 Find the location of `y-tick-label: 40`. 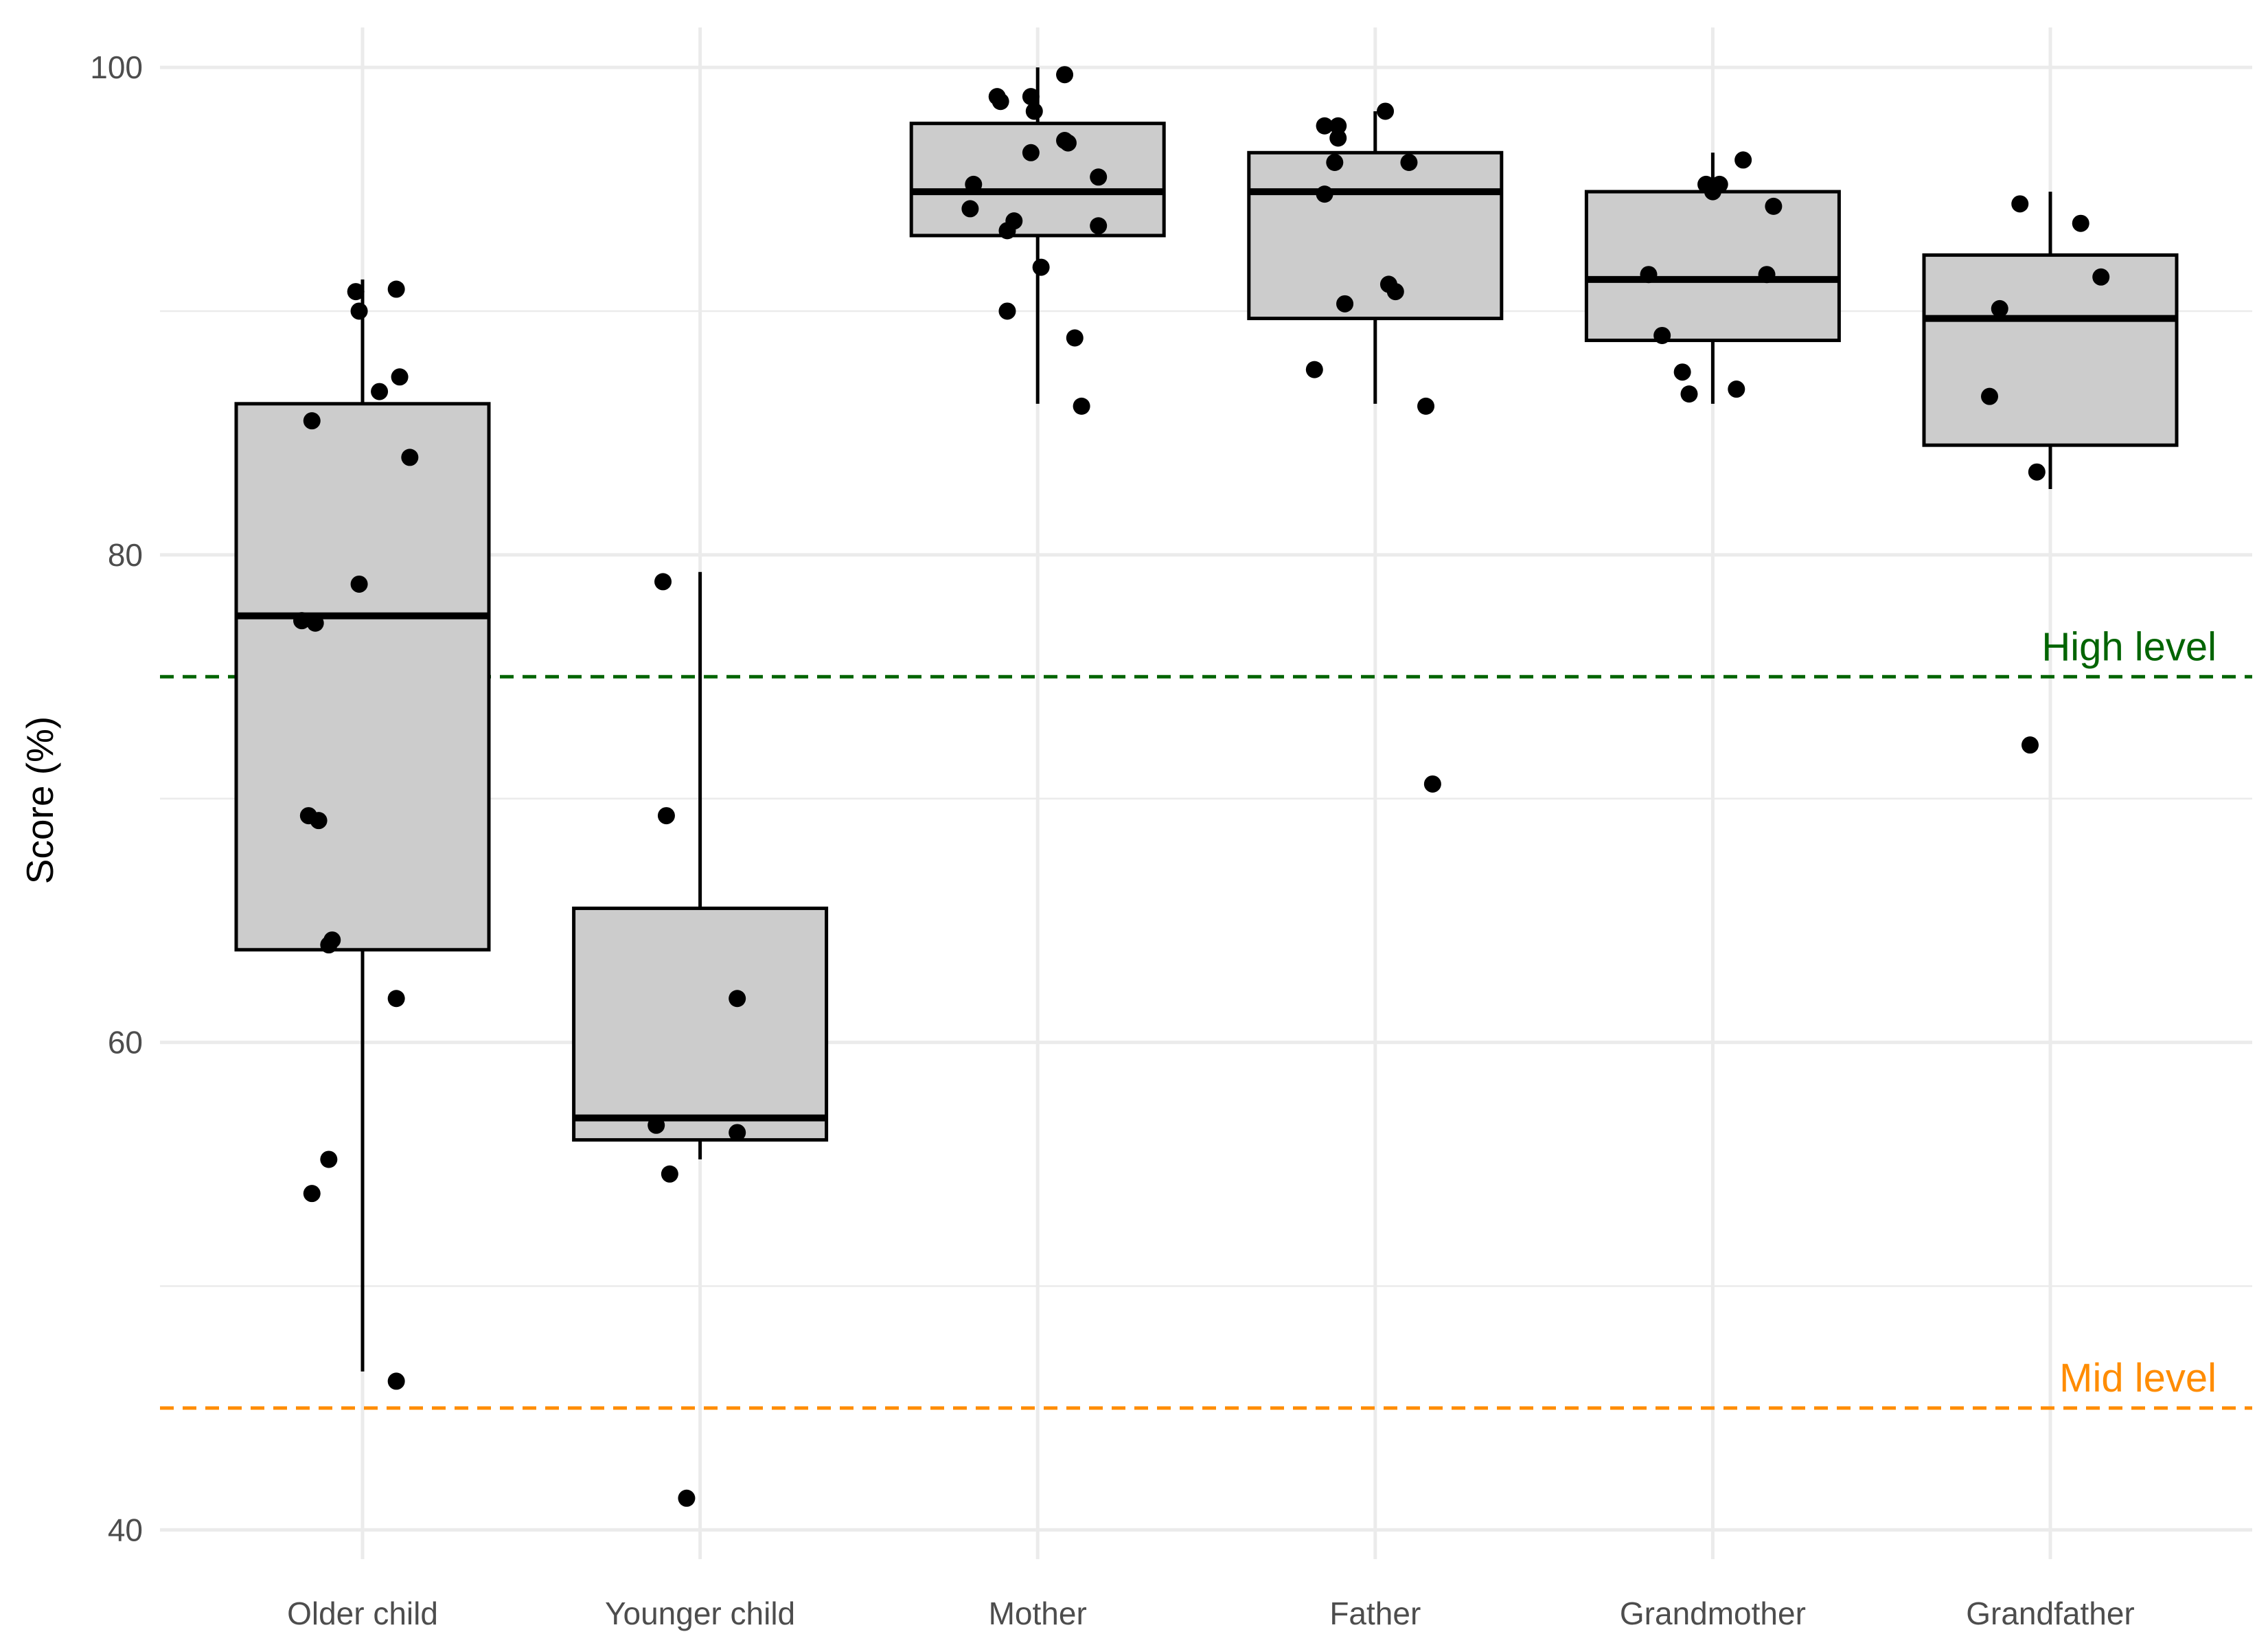

y-tick-label: 40 is located at coordinates (125, 1529).